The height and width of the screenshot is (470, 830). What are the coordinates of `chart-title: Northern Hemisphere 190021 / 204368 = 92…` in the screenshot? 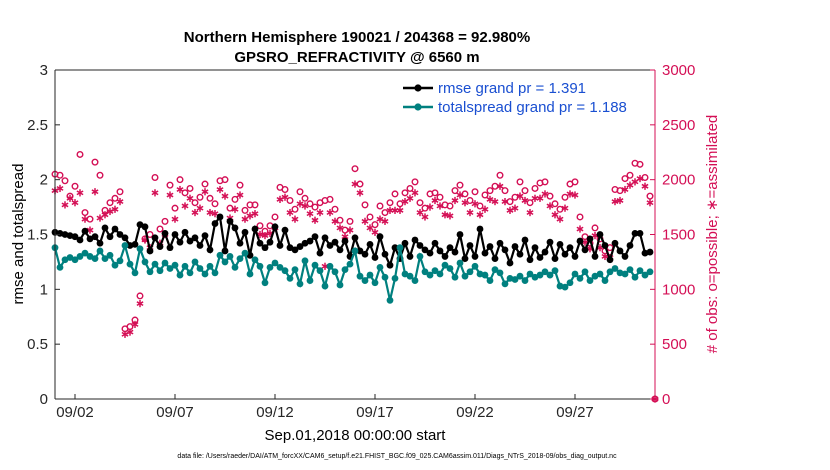 It's located at (357, 37).